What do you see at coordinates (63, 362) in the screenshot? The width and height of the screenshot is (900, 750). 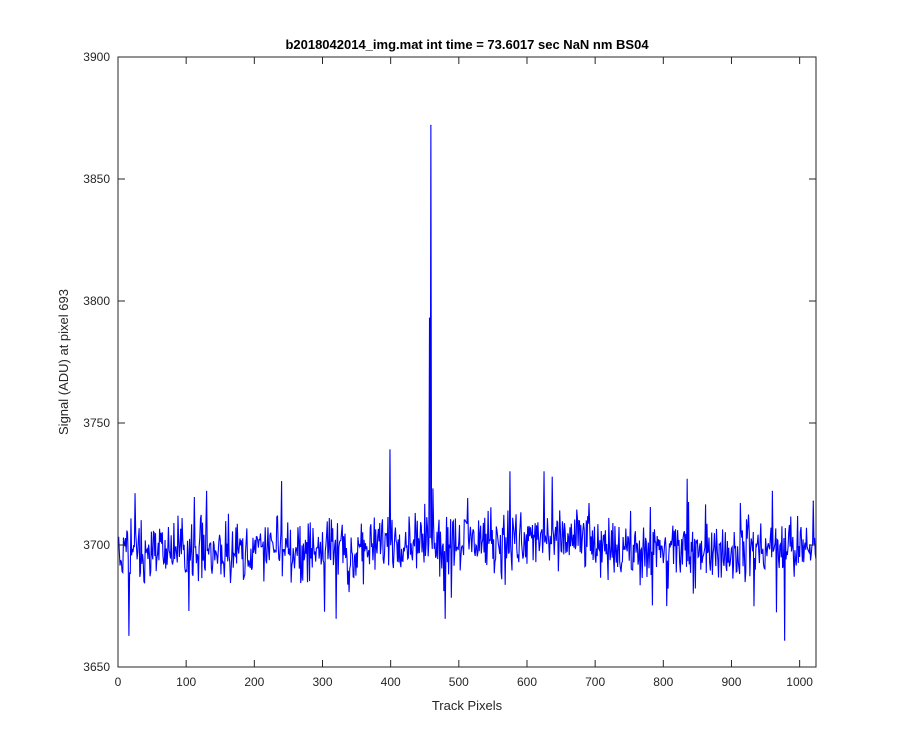 I see `y-axis-label: Signal (ADU) at pixel 693` at bounding box center [63, 362].